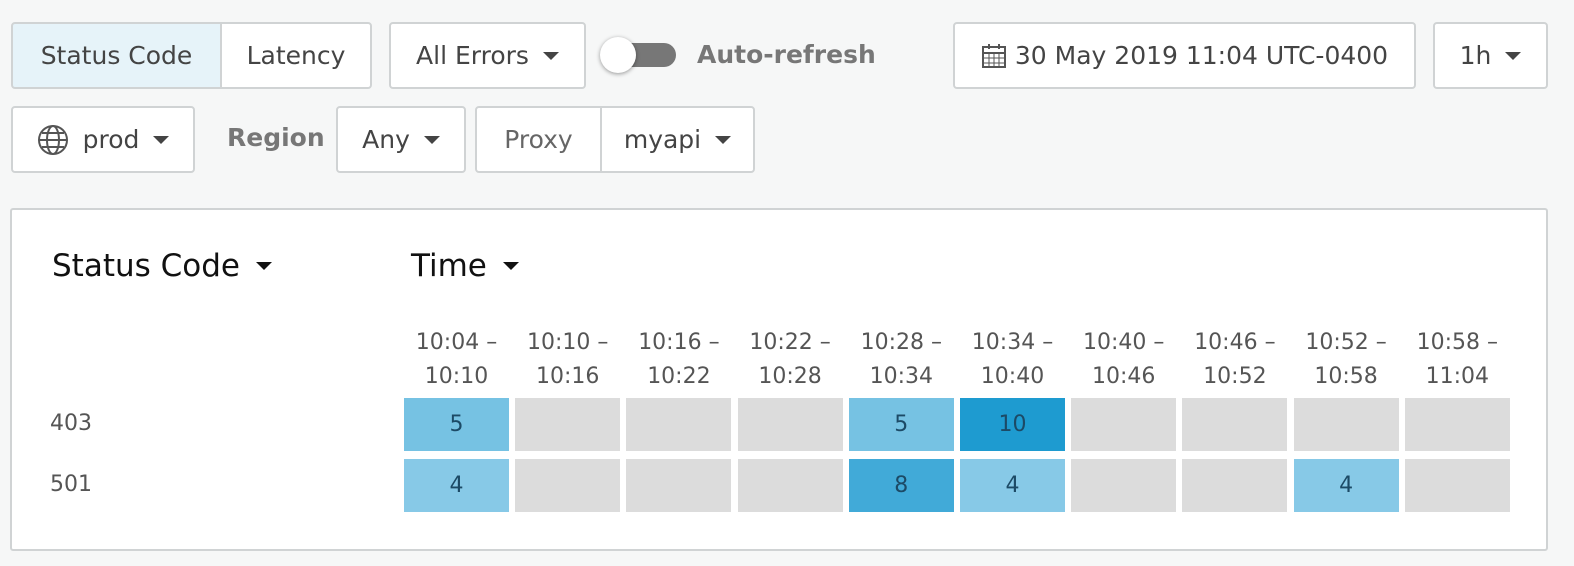 The image size is (1574, 566). What do you see at coordinates (1235, 342) in the screenshot?
I see `column-start: 10:46 –` at bounding box center [1235, 342].